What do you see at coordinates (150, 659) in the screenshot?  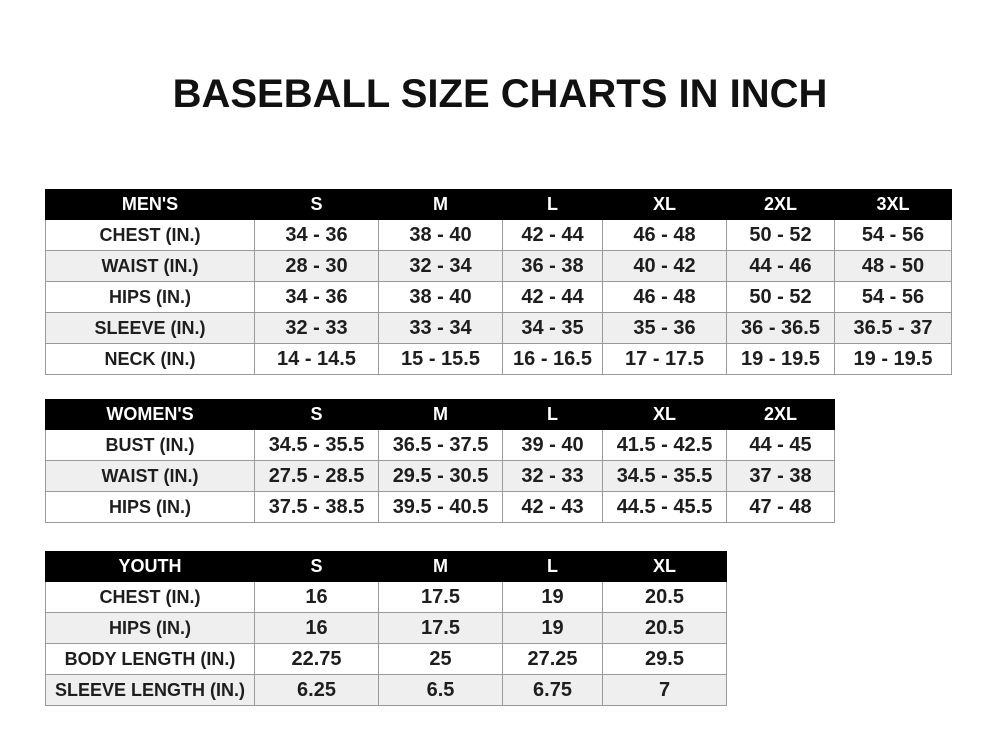 I see `measurement-label: BODY LENGTH (IN.)` at bounding box center [150, 659].